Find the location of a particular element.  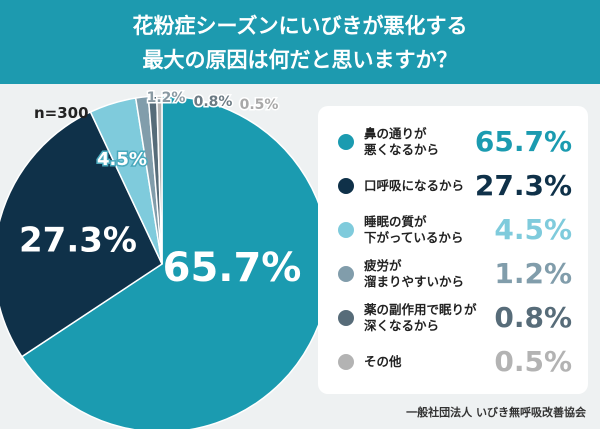

legend-label: 薬の副作用で眠りが 深くなるから is located at coordinates (420, 317).